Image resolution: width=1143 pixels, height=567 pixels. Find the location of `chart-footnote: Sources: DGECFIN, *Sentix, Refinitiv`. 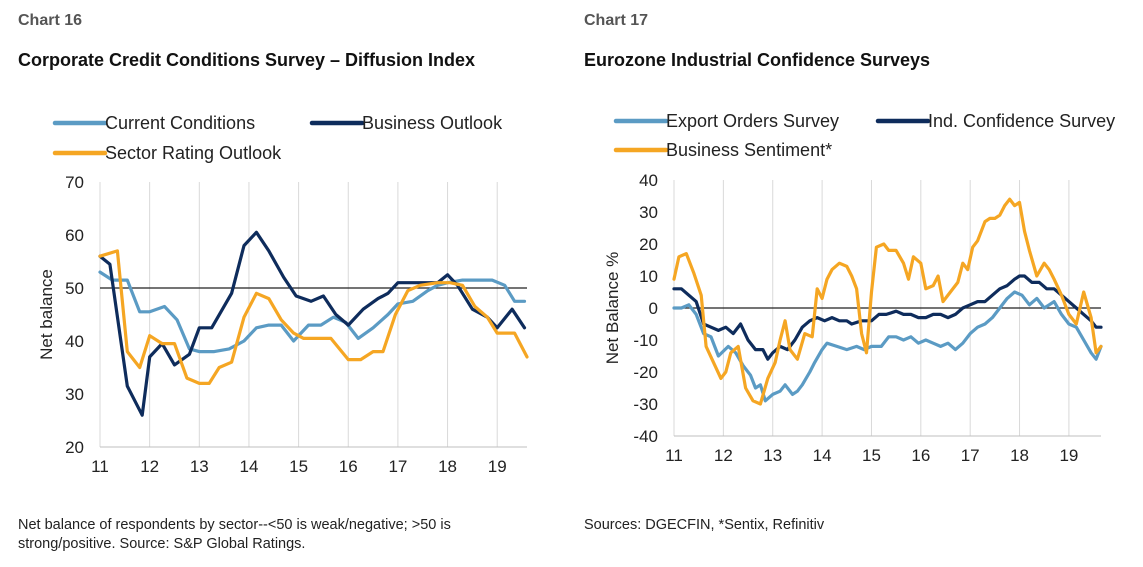

chart-footnote: Sources: DGECFIN, *Sentix, Refinitiv is located at coordinates (704, 525).